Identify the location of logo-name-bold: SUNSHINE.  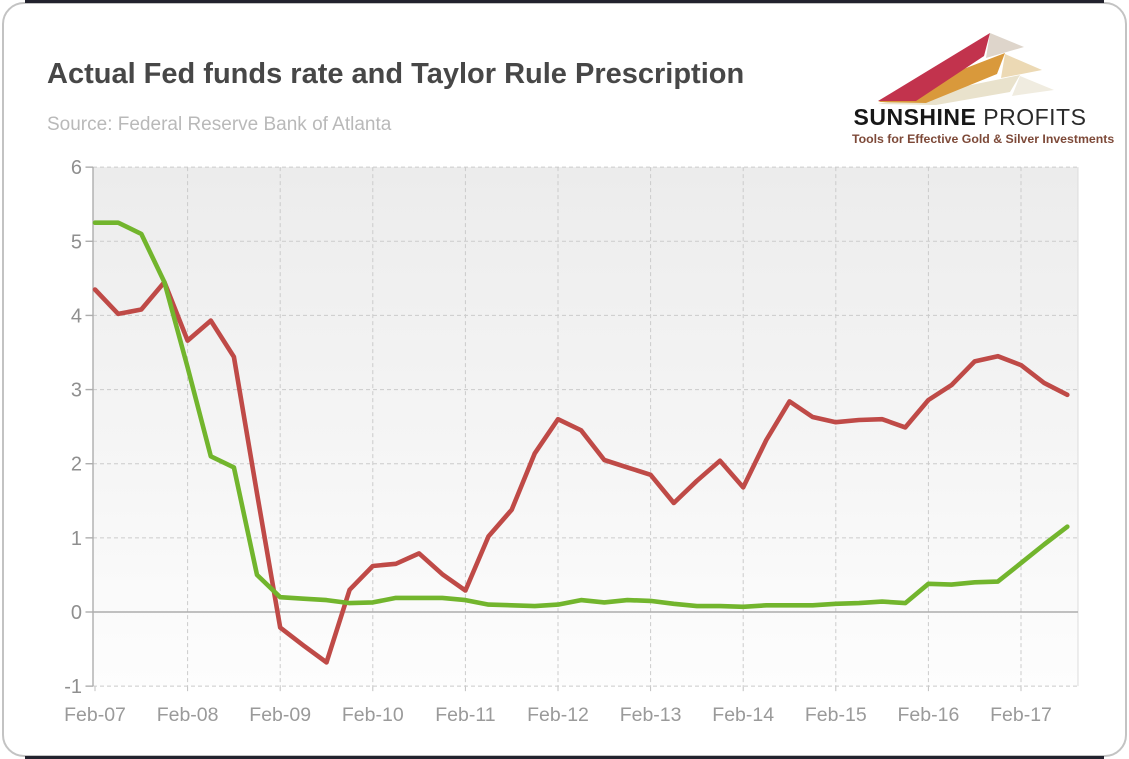
(915, 117).